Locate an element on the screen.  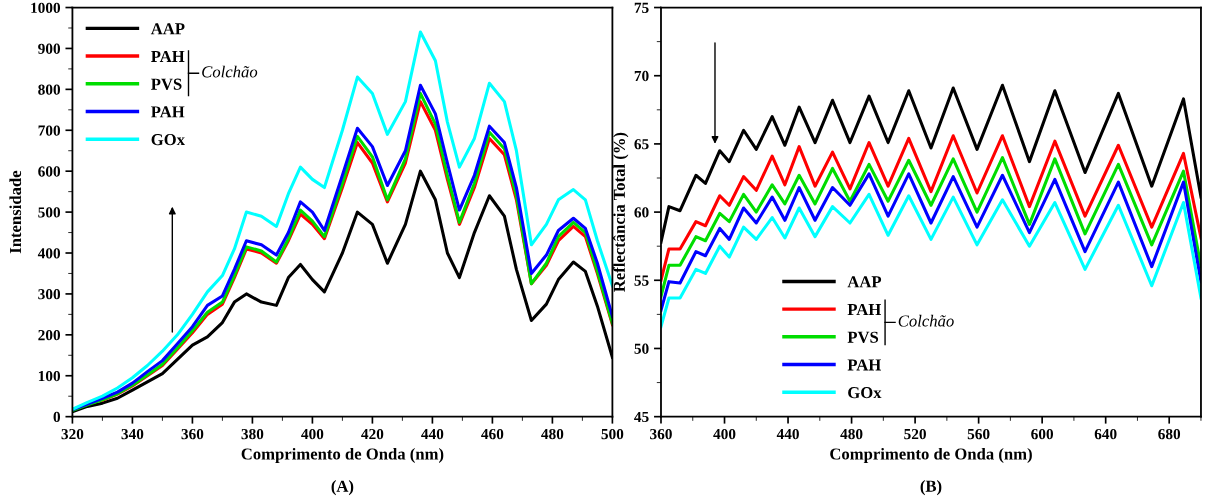
y-tick-label: 600 is located at coordinates (49, 171).